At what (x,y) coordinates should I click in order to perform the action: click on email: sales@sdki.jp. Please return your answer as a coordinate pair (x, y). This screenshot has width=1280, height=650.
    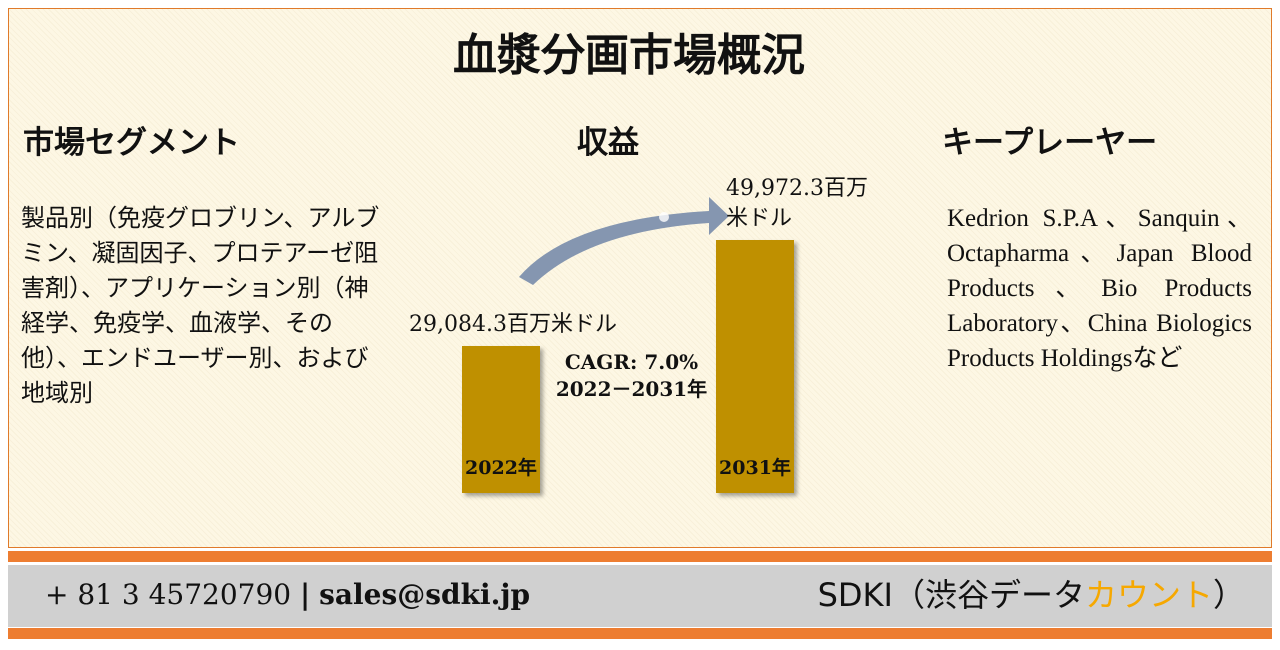
    Looking at the image, I should click on (425, 594).